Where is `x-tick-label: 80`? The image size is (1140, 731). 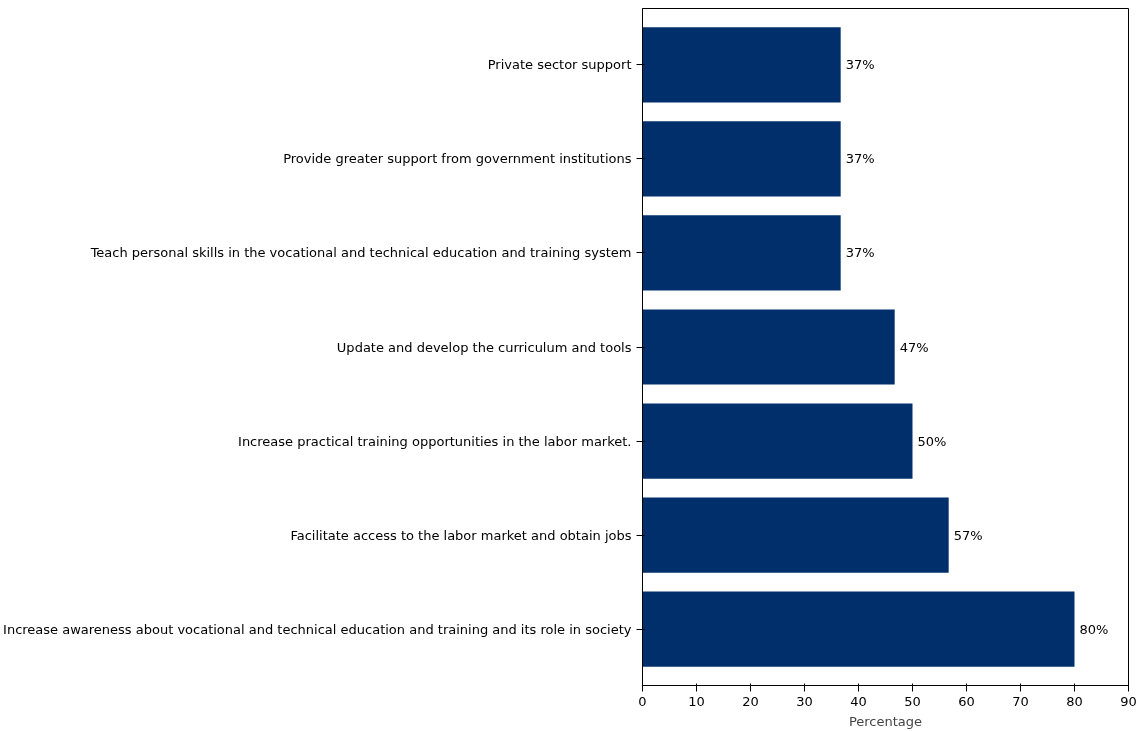
x-tick-label: 80 is located at coordinates (1074, 701).